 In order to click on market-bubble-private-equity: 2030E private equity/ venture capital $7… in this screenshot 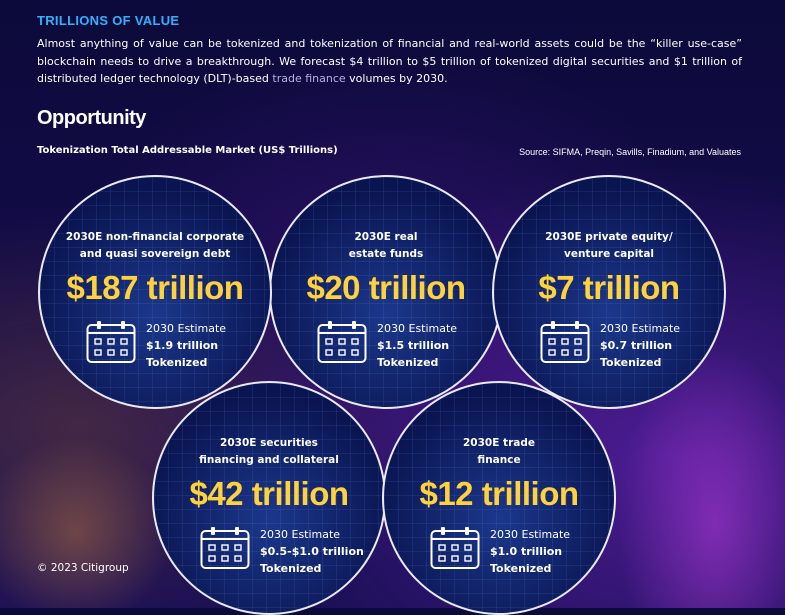, I will do `click(609, 292)`.